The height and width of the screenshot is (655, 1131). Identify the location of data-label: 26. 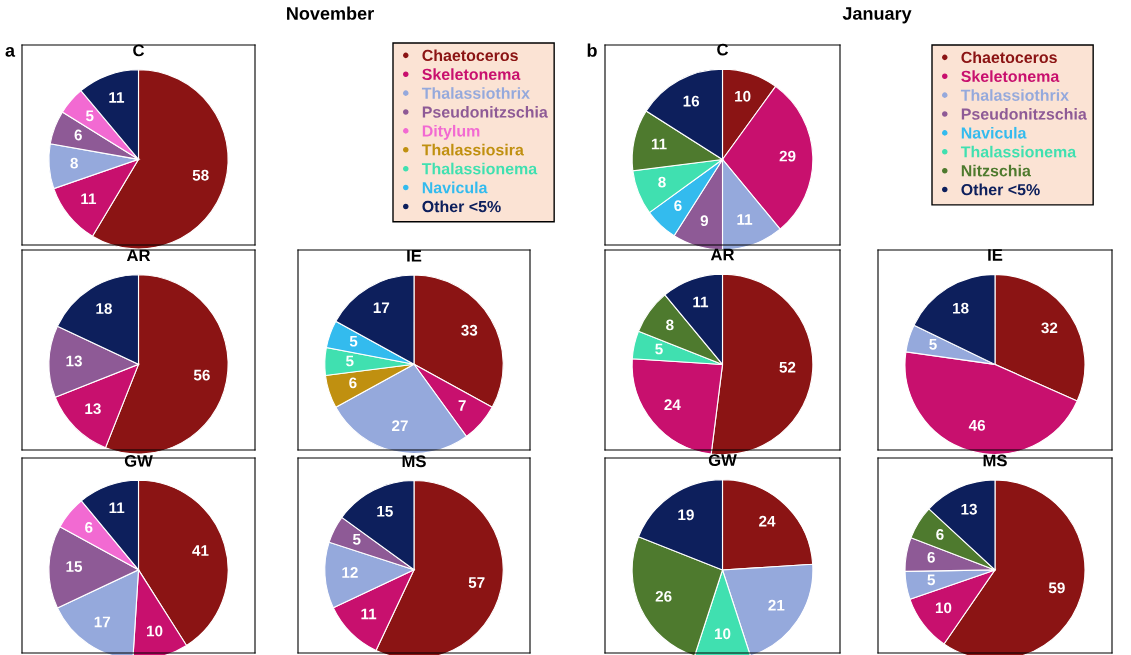
(663, 596).